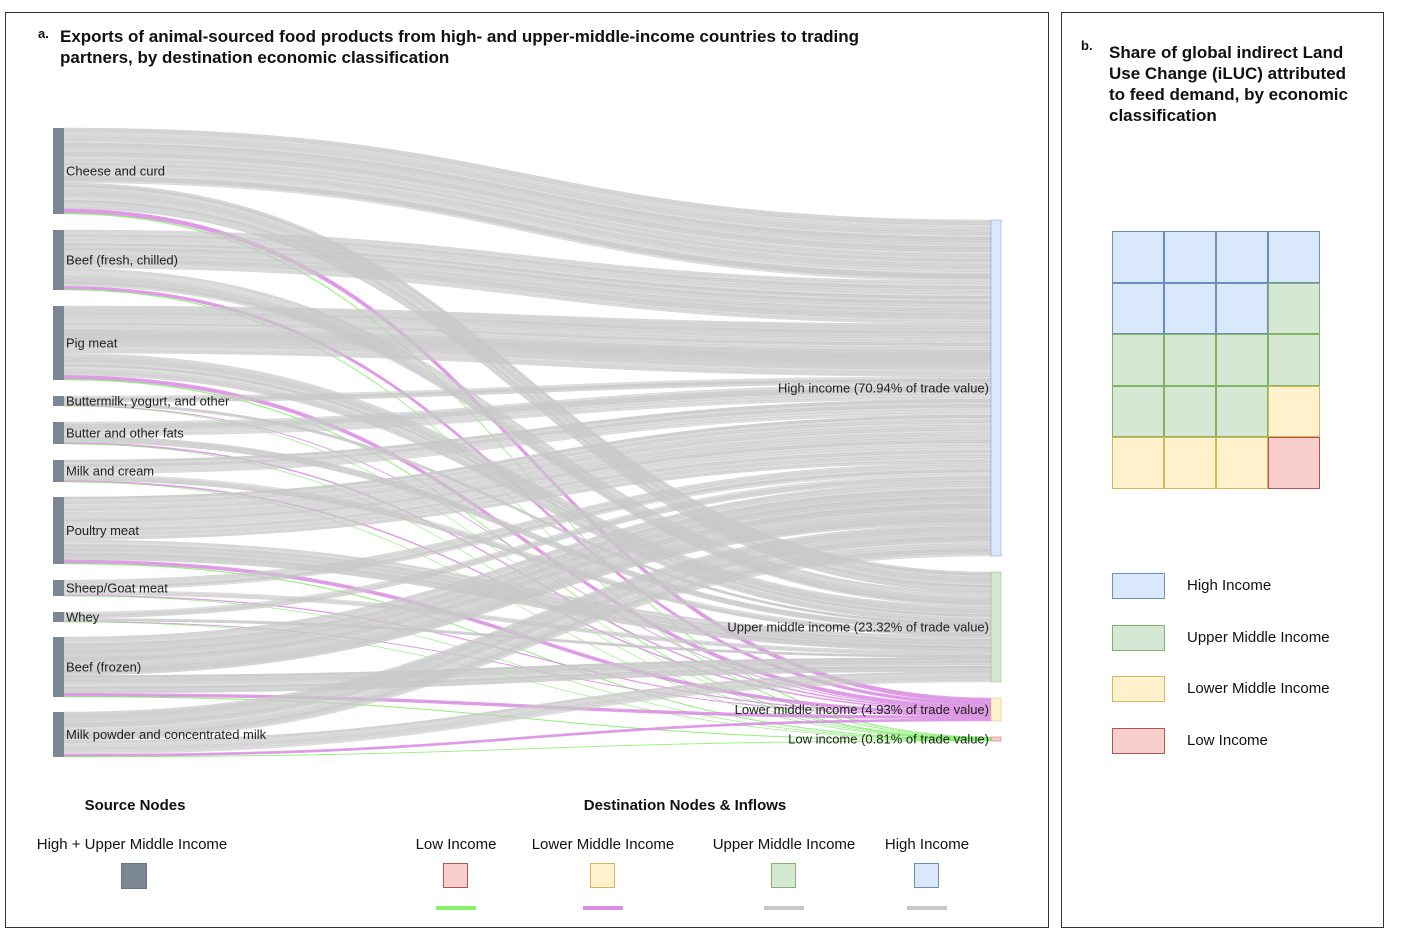 This screenshot has width=1408, height=930. What do you see at coordinates (784, 844) in the screenshot?
I see `legend-destination-label: Upper Middle Income` at bounding box center [784, 844].